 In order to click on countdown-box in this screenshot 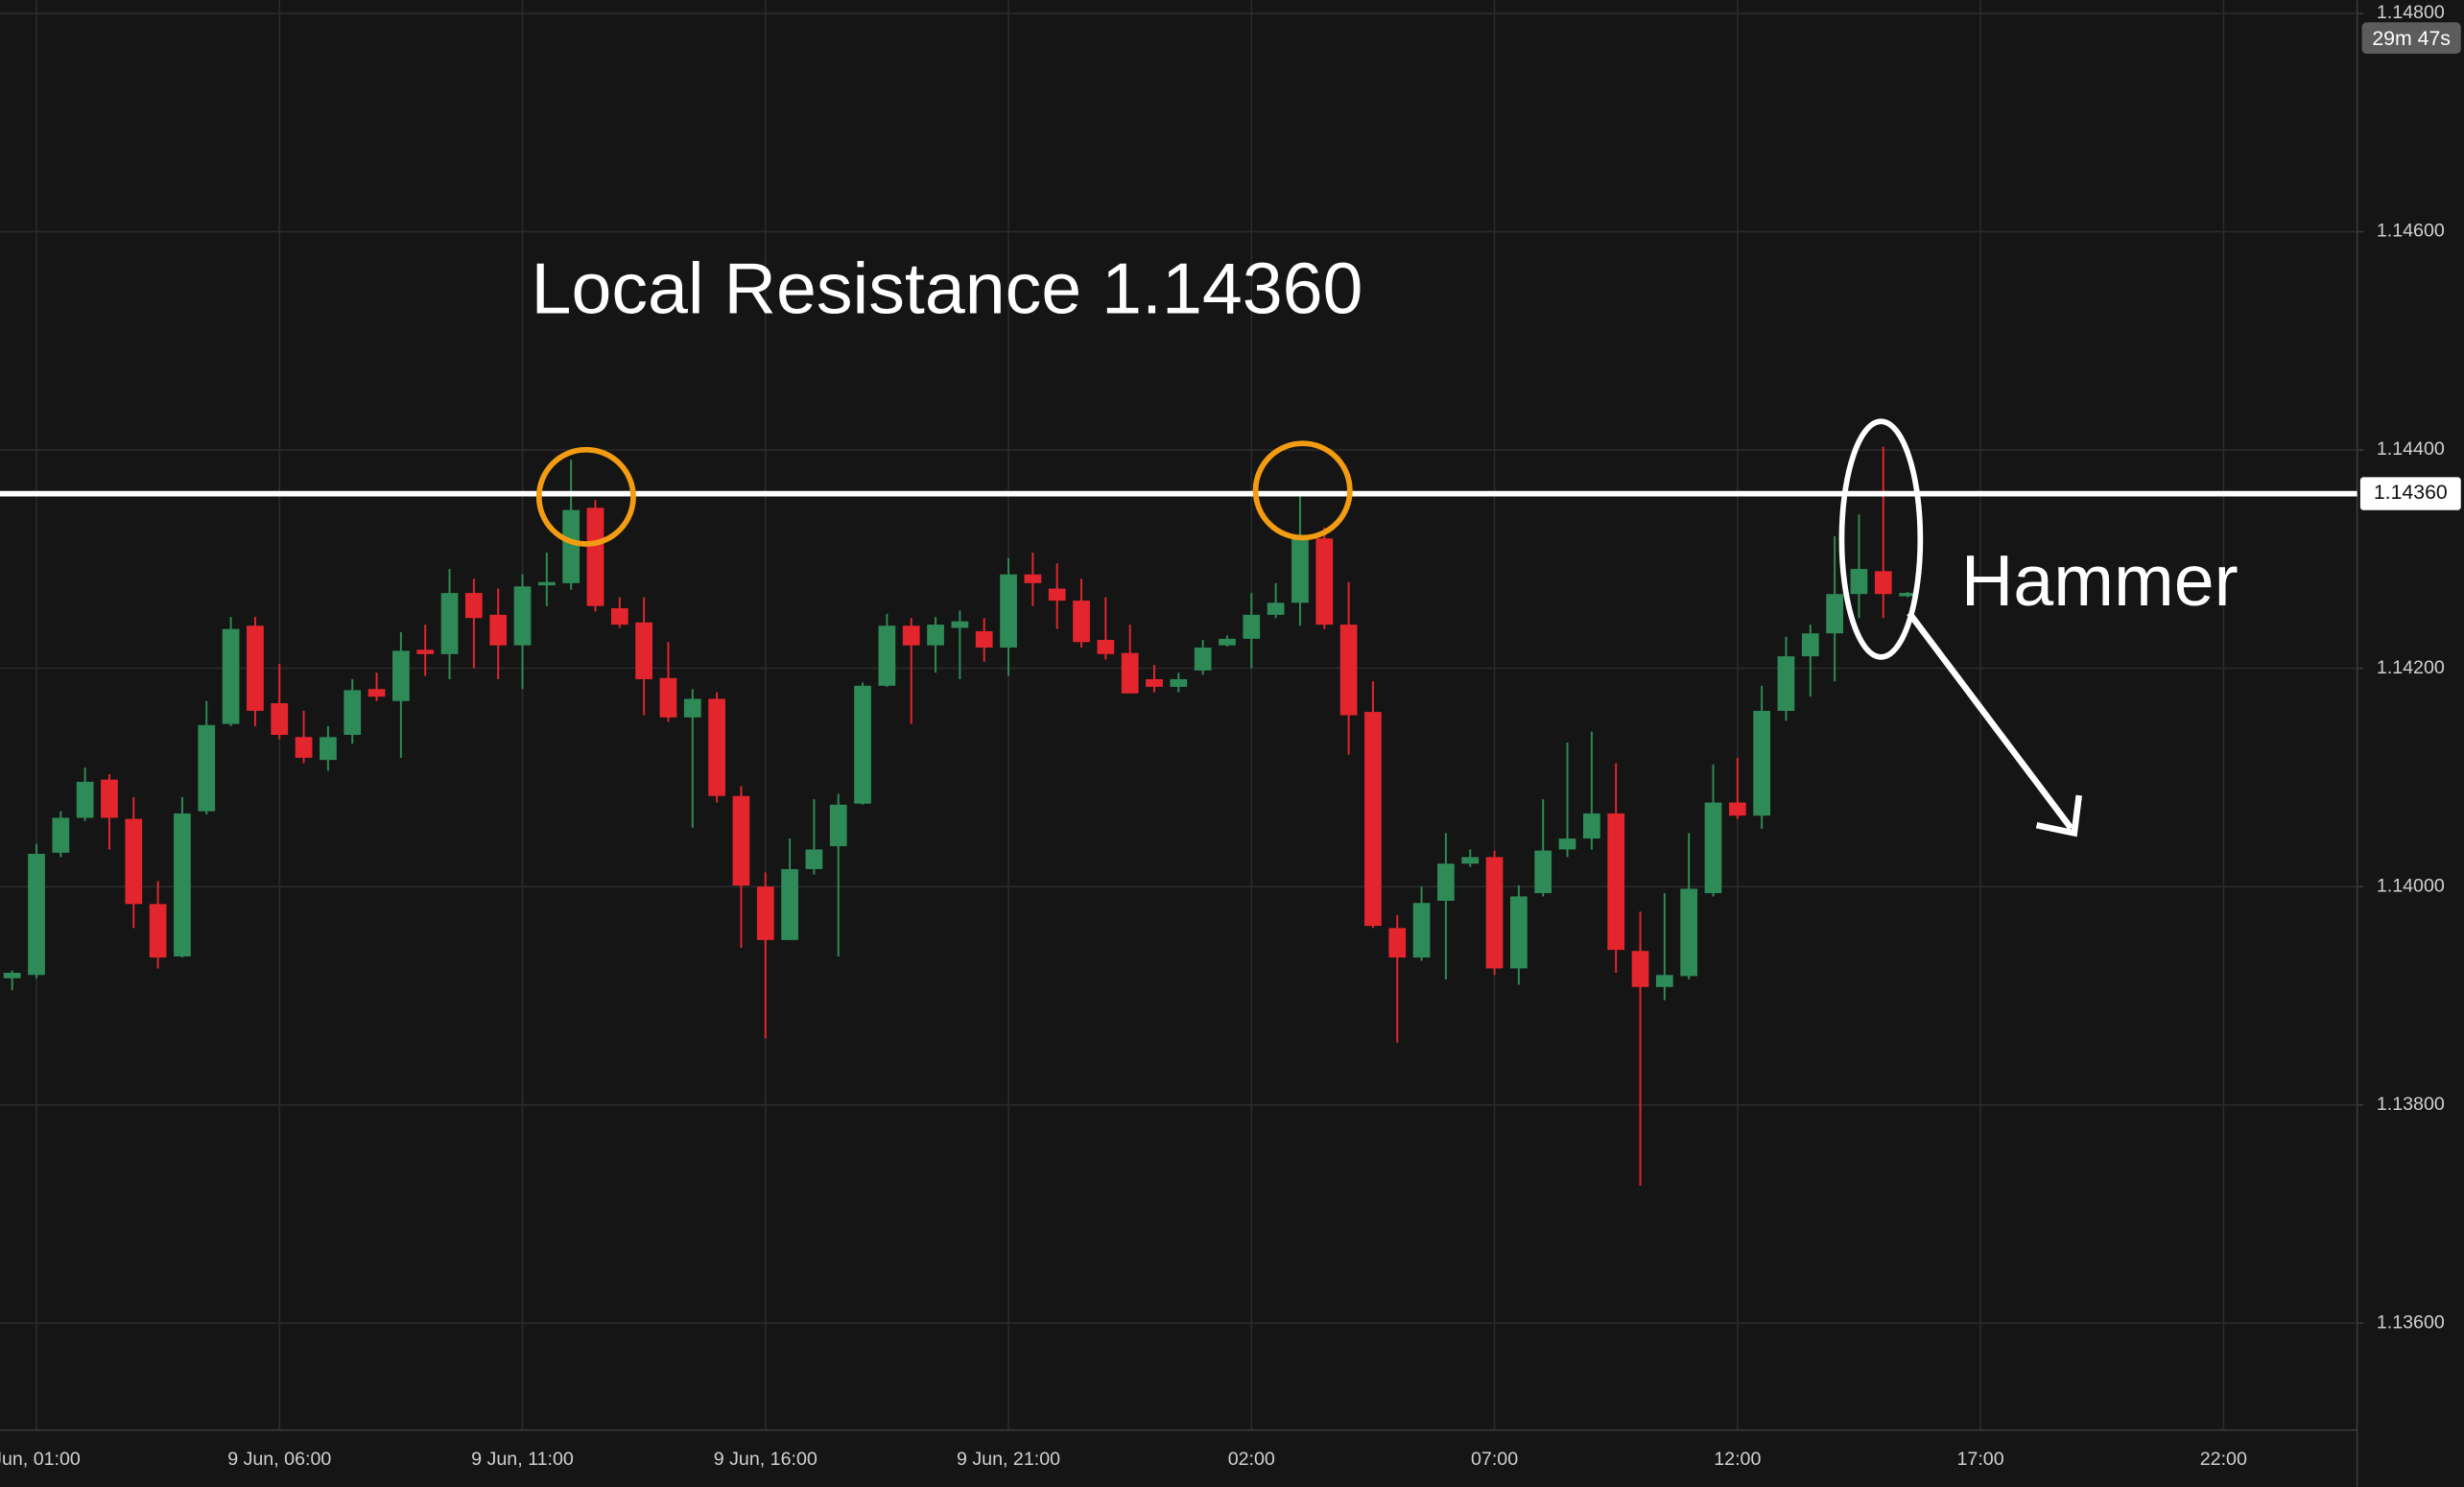, I will do `click(2411, 38)`.